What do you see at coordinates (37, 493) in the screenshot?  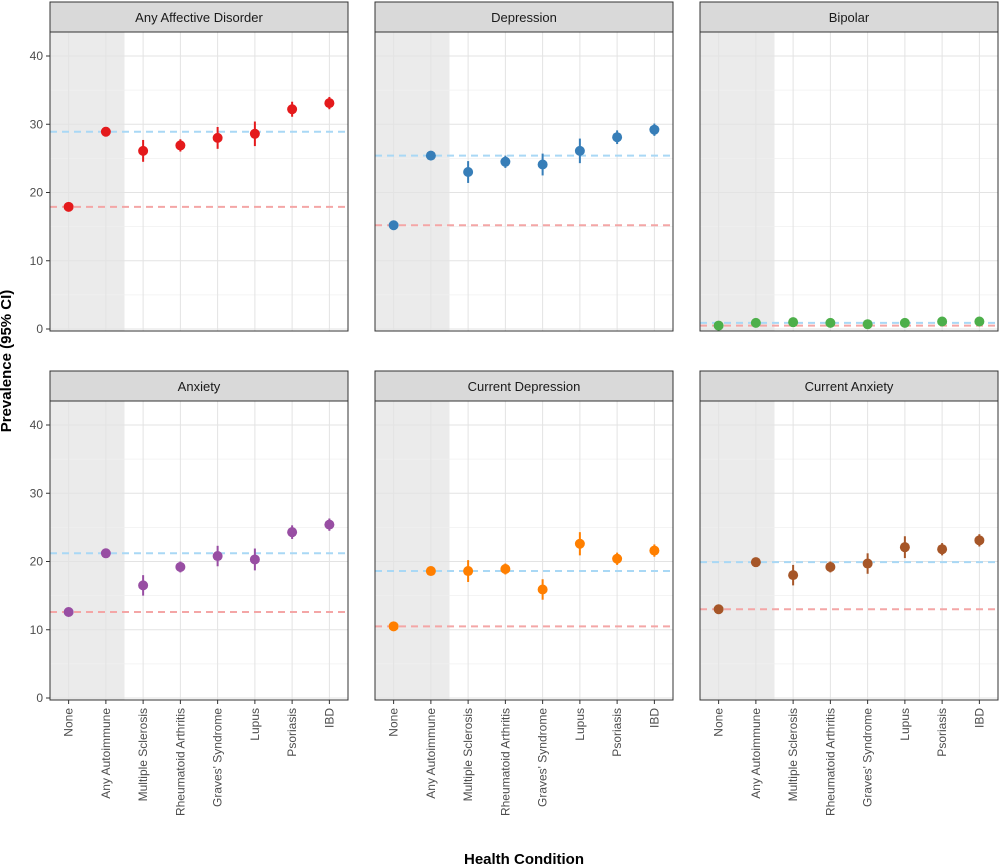 I see `y-tick-label: 30` at bounding box center [37, 493].